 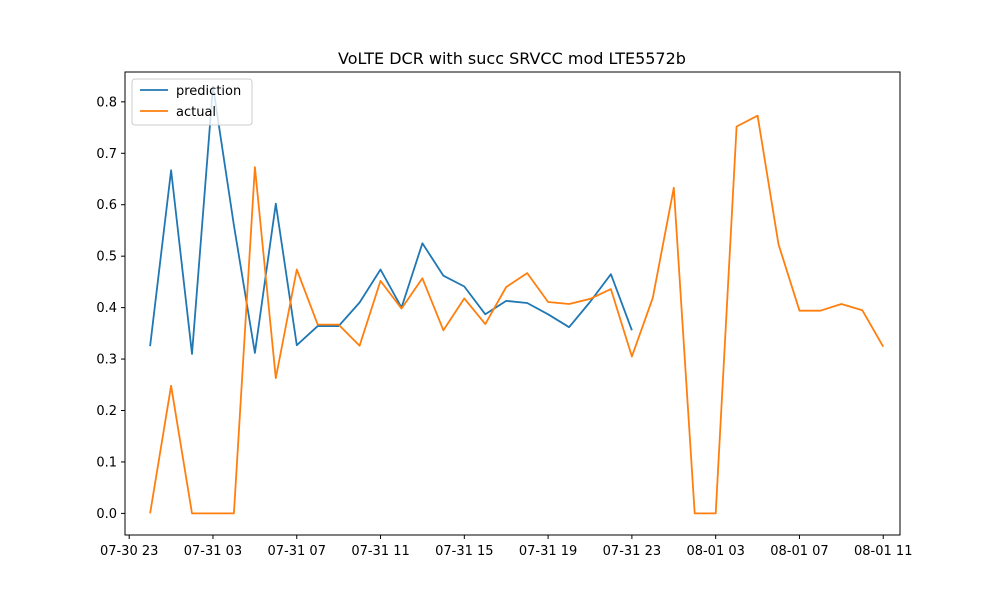 What do you see at coordinates (106, 462) in the screenshot?
I see `y-tick-label: 0.1` at bounding box center [106, 462].